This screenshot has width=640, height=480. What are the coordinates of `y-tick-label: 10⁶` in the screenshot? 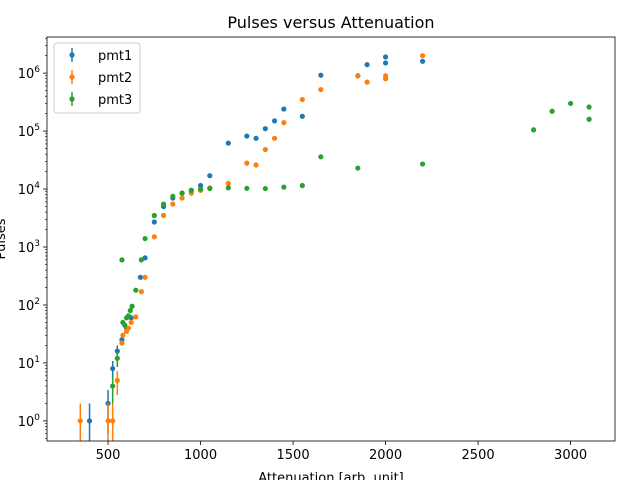 It's located at (29, 73).